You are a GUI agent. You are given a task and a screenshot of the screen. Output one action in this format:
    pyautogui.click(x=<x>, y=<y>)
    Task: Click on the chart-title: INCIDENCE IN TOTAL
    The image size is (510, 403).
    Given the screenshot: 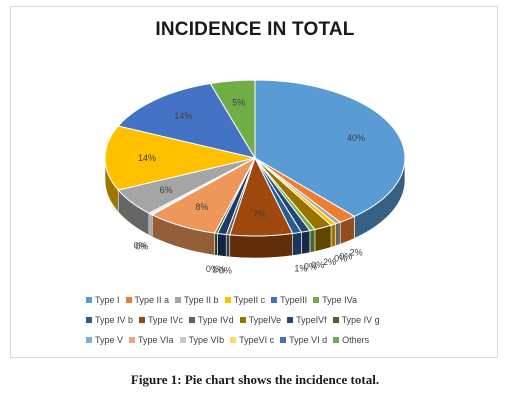 What is the action you would take?
    pyautogui.click(x=255, y=29)
    